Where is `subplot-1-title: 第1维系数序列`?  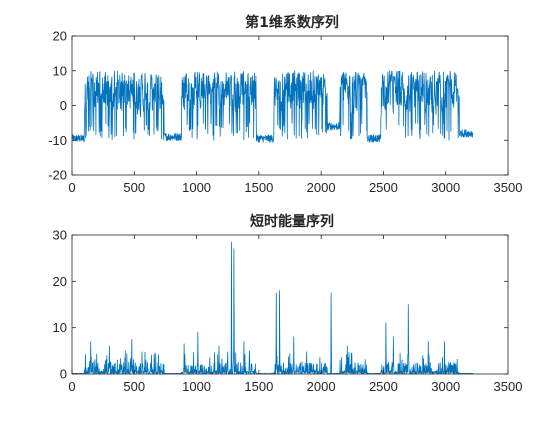 subplot-1-title: 第1维系数序列 is located at coordinates (292, 22).